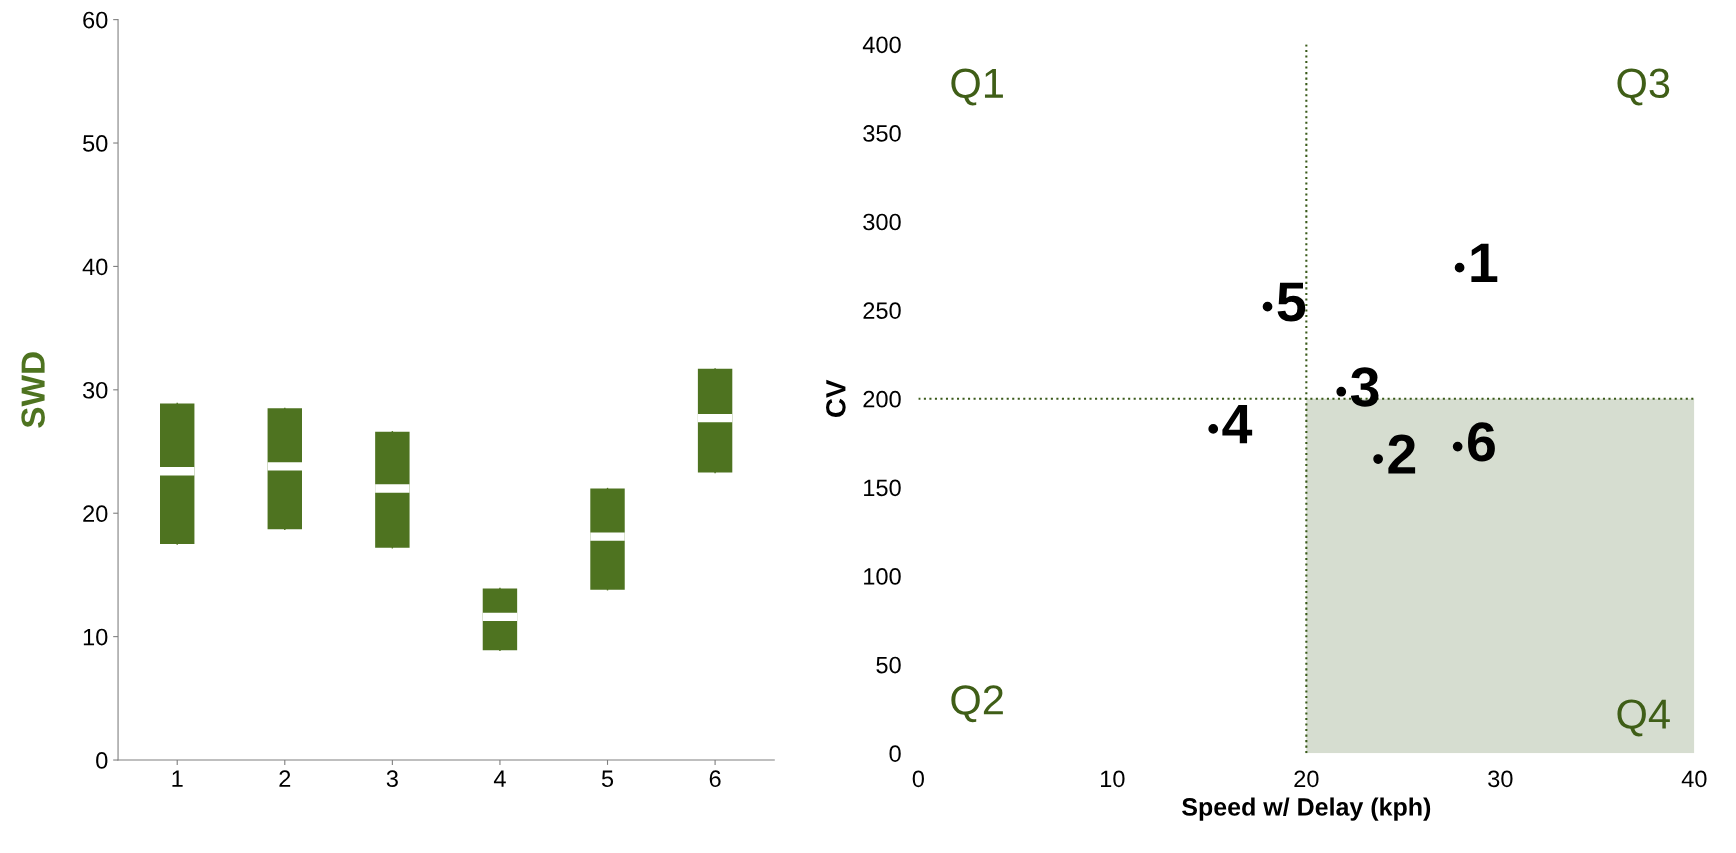 Image resolution: width=1736 pixels, height=853 pixels. What do you see at coordinates (95, 267) in the screenshot?
I see `y-tick-label: 40` at bounding box center [95, 267].